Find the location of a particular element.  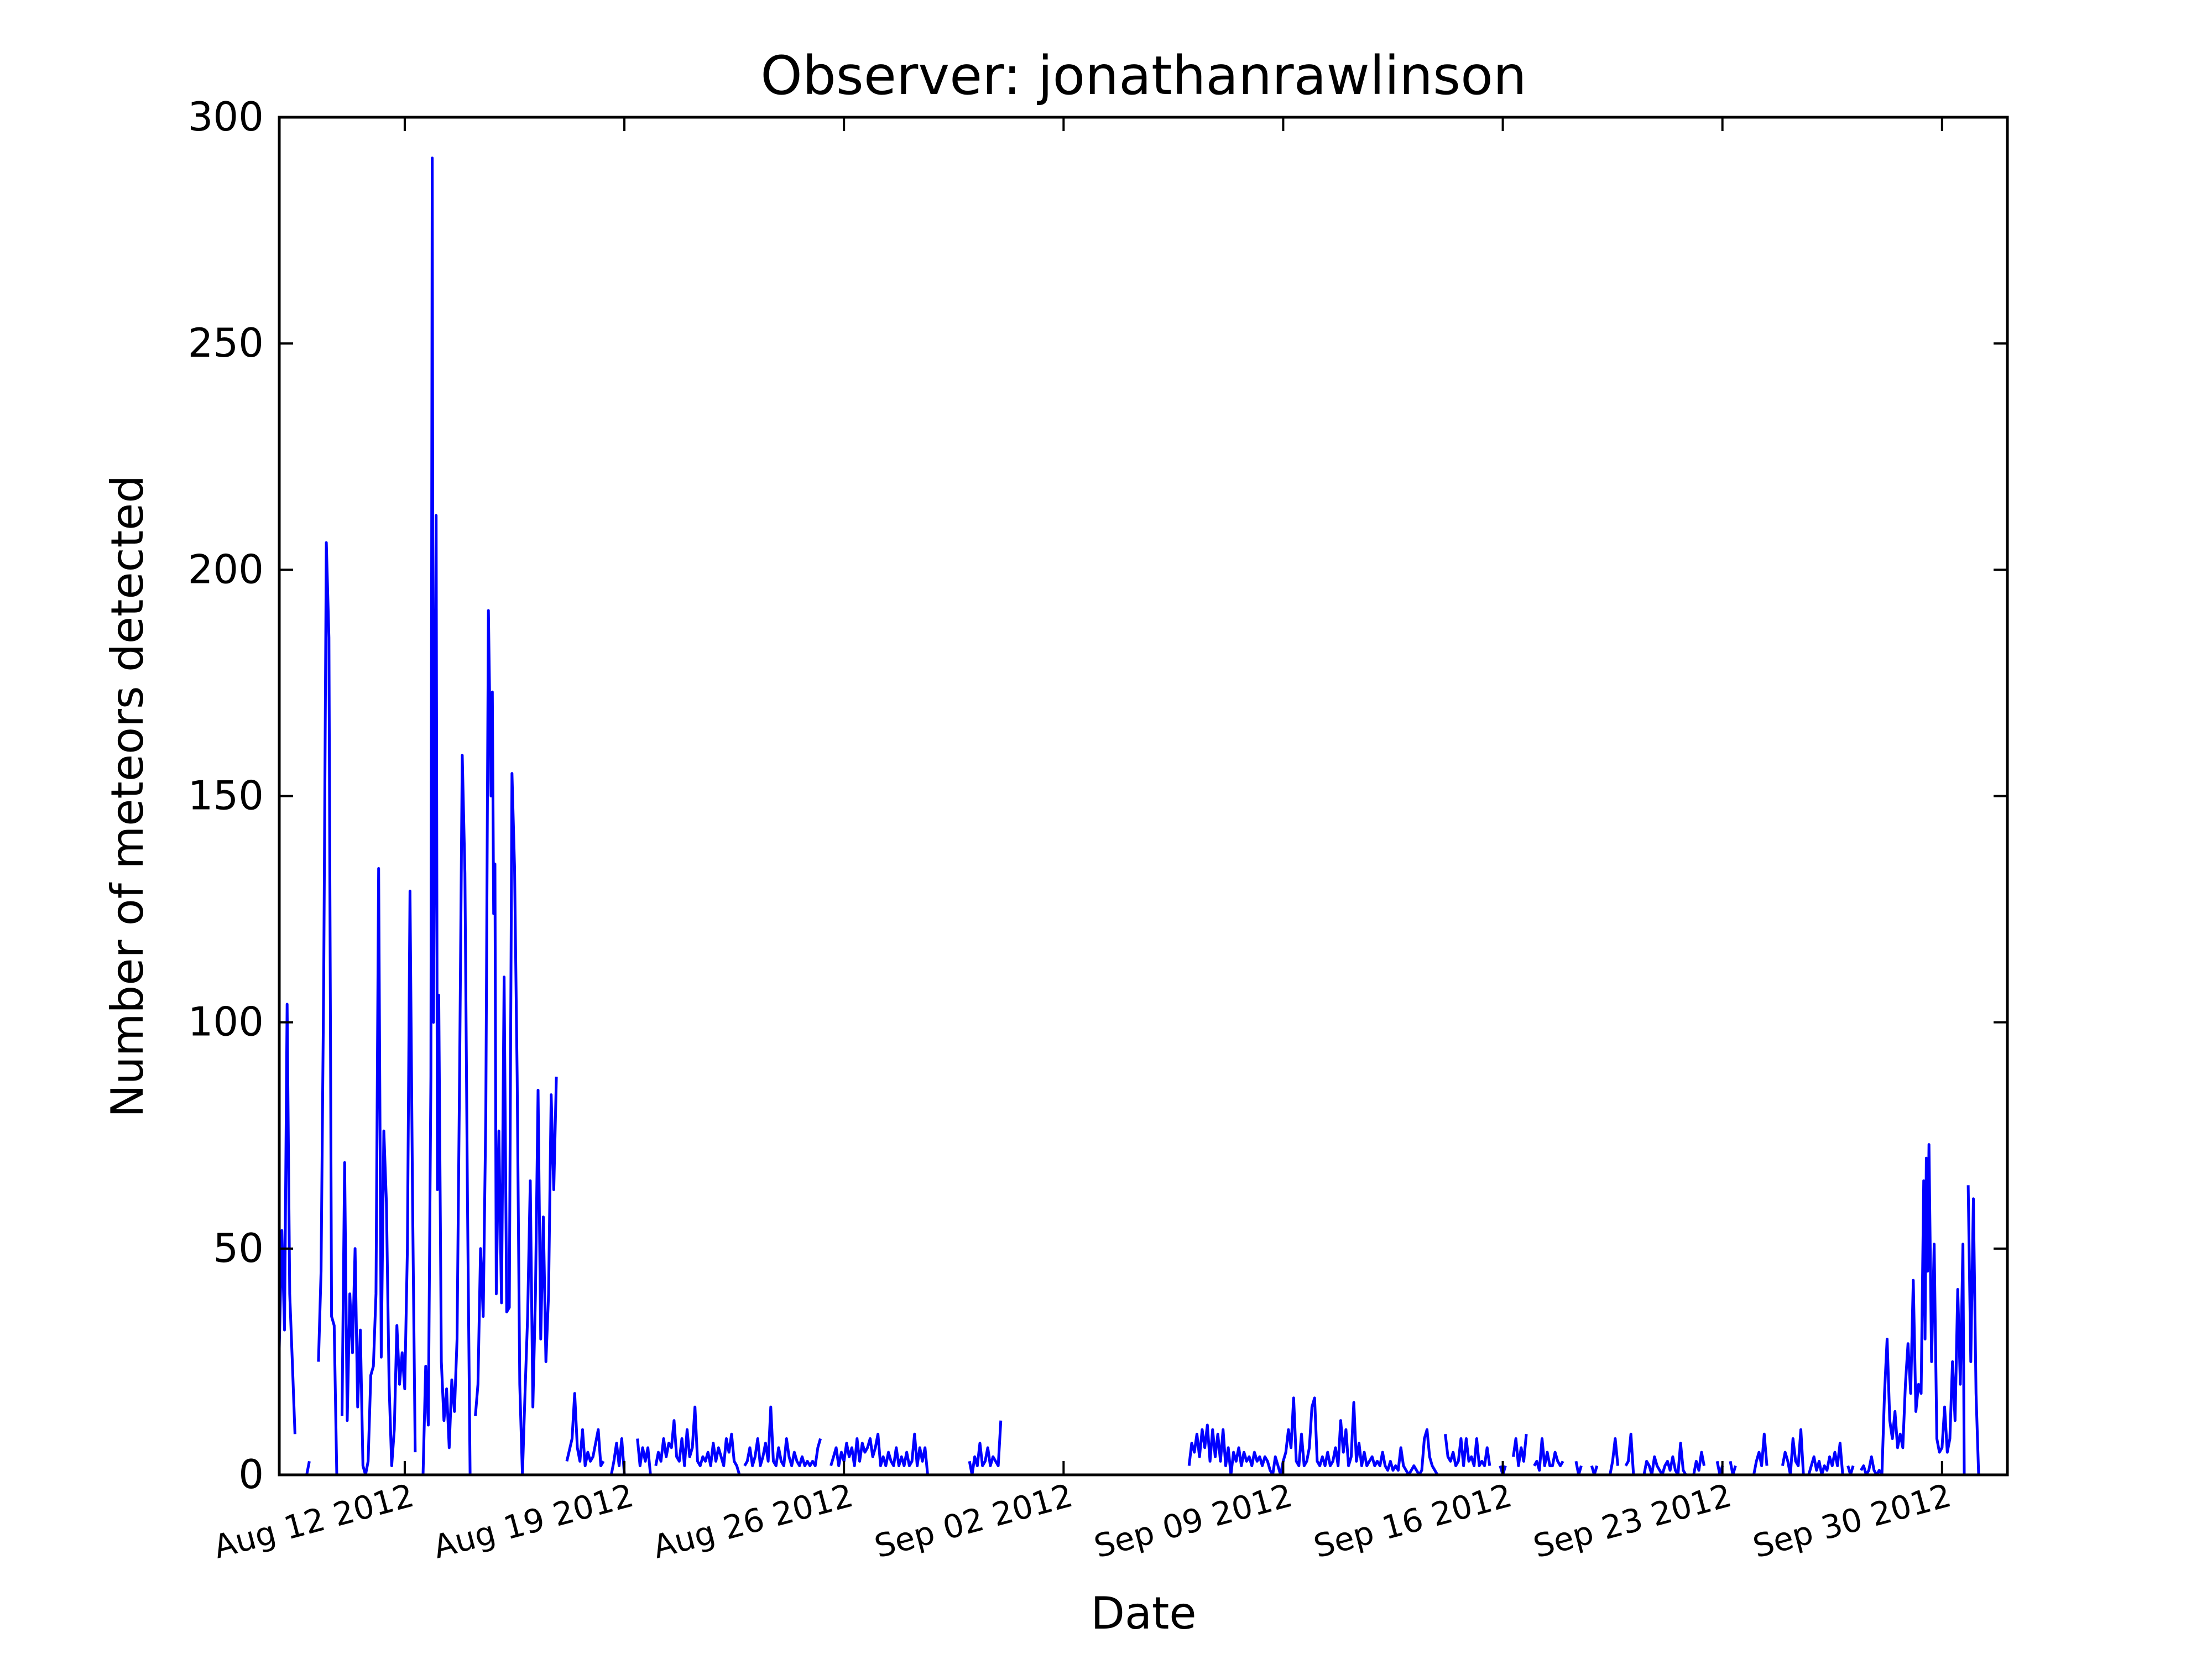

y-tick-label: 150 is located at coordinates (226, 796).